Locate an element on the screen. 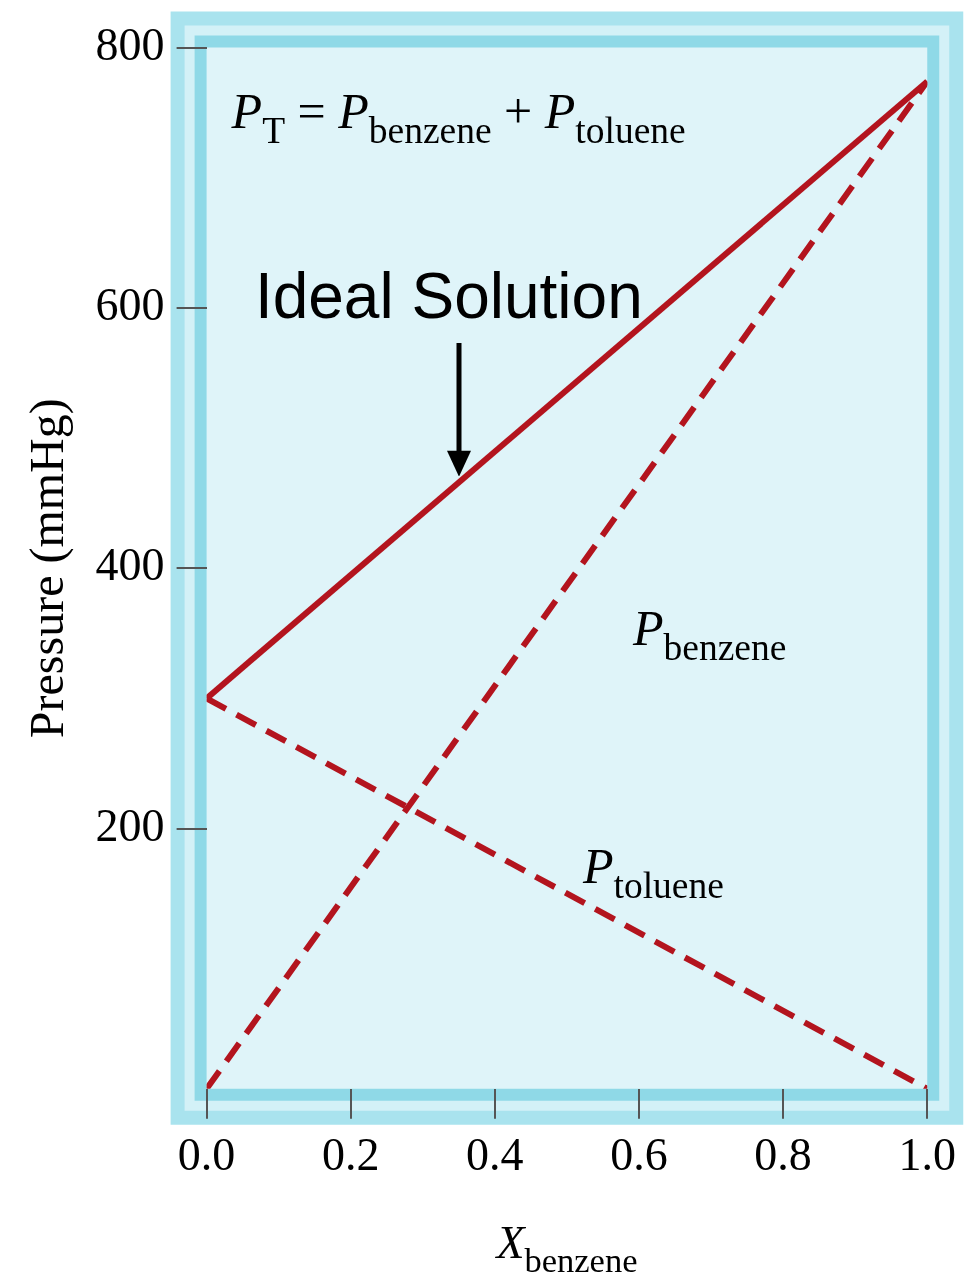  x-tick-label: 0.2 is located at coordinates (350, 1155).